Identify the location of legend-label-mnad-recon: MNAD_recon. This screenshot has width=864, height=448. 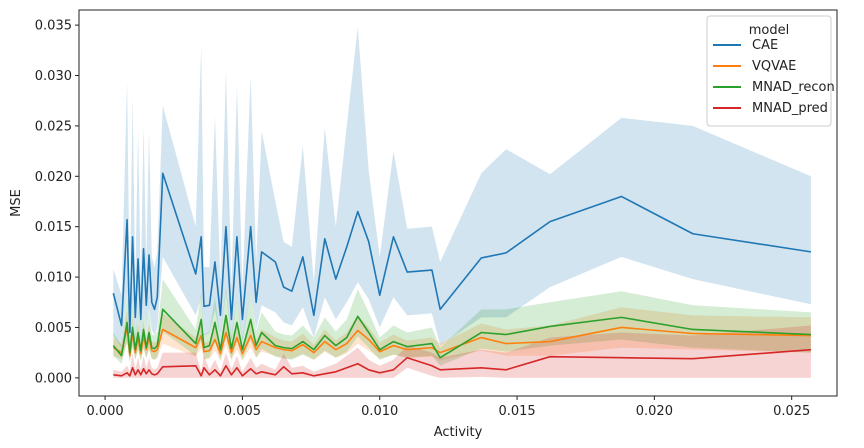
(793, 87).